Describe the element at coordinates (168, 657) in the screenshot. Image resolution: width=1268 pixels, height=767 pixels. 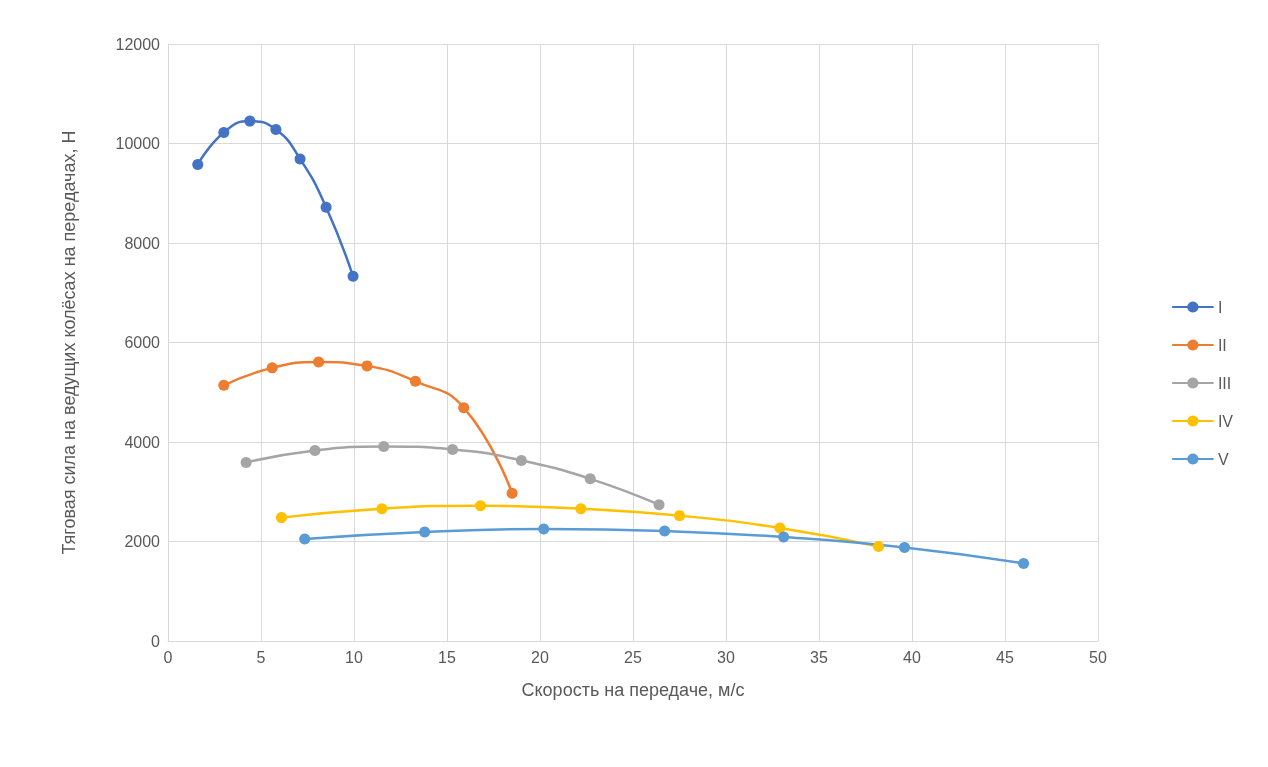
I see `x-tick-label: 0` at that location.